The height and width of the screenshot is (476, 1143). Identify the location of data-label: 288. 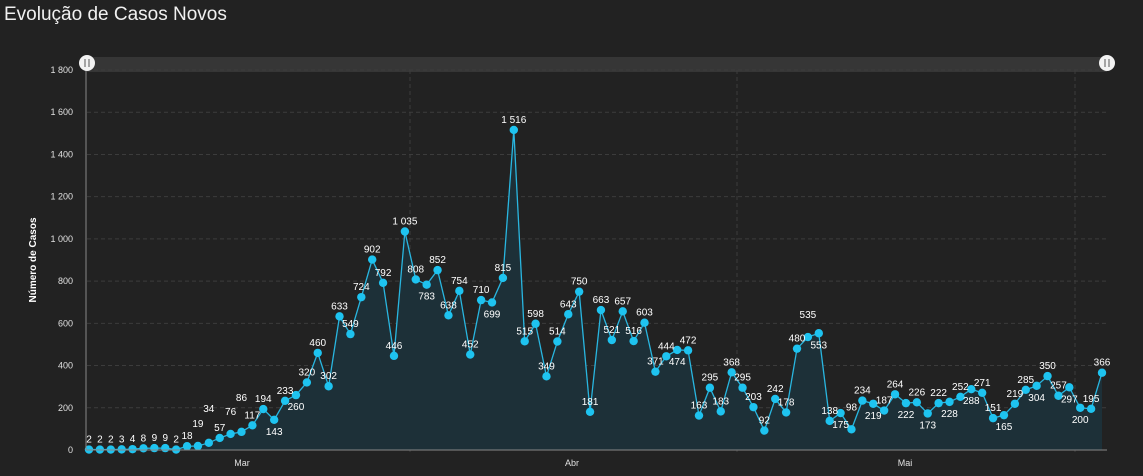
(971, 401).